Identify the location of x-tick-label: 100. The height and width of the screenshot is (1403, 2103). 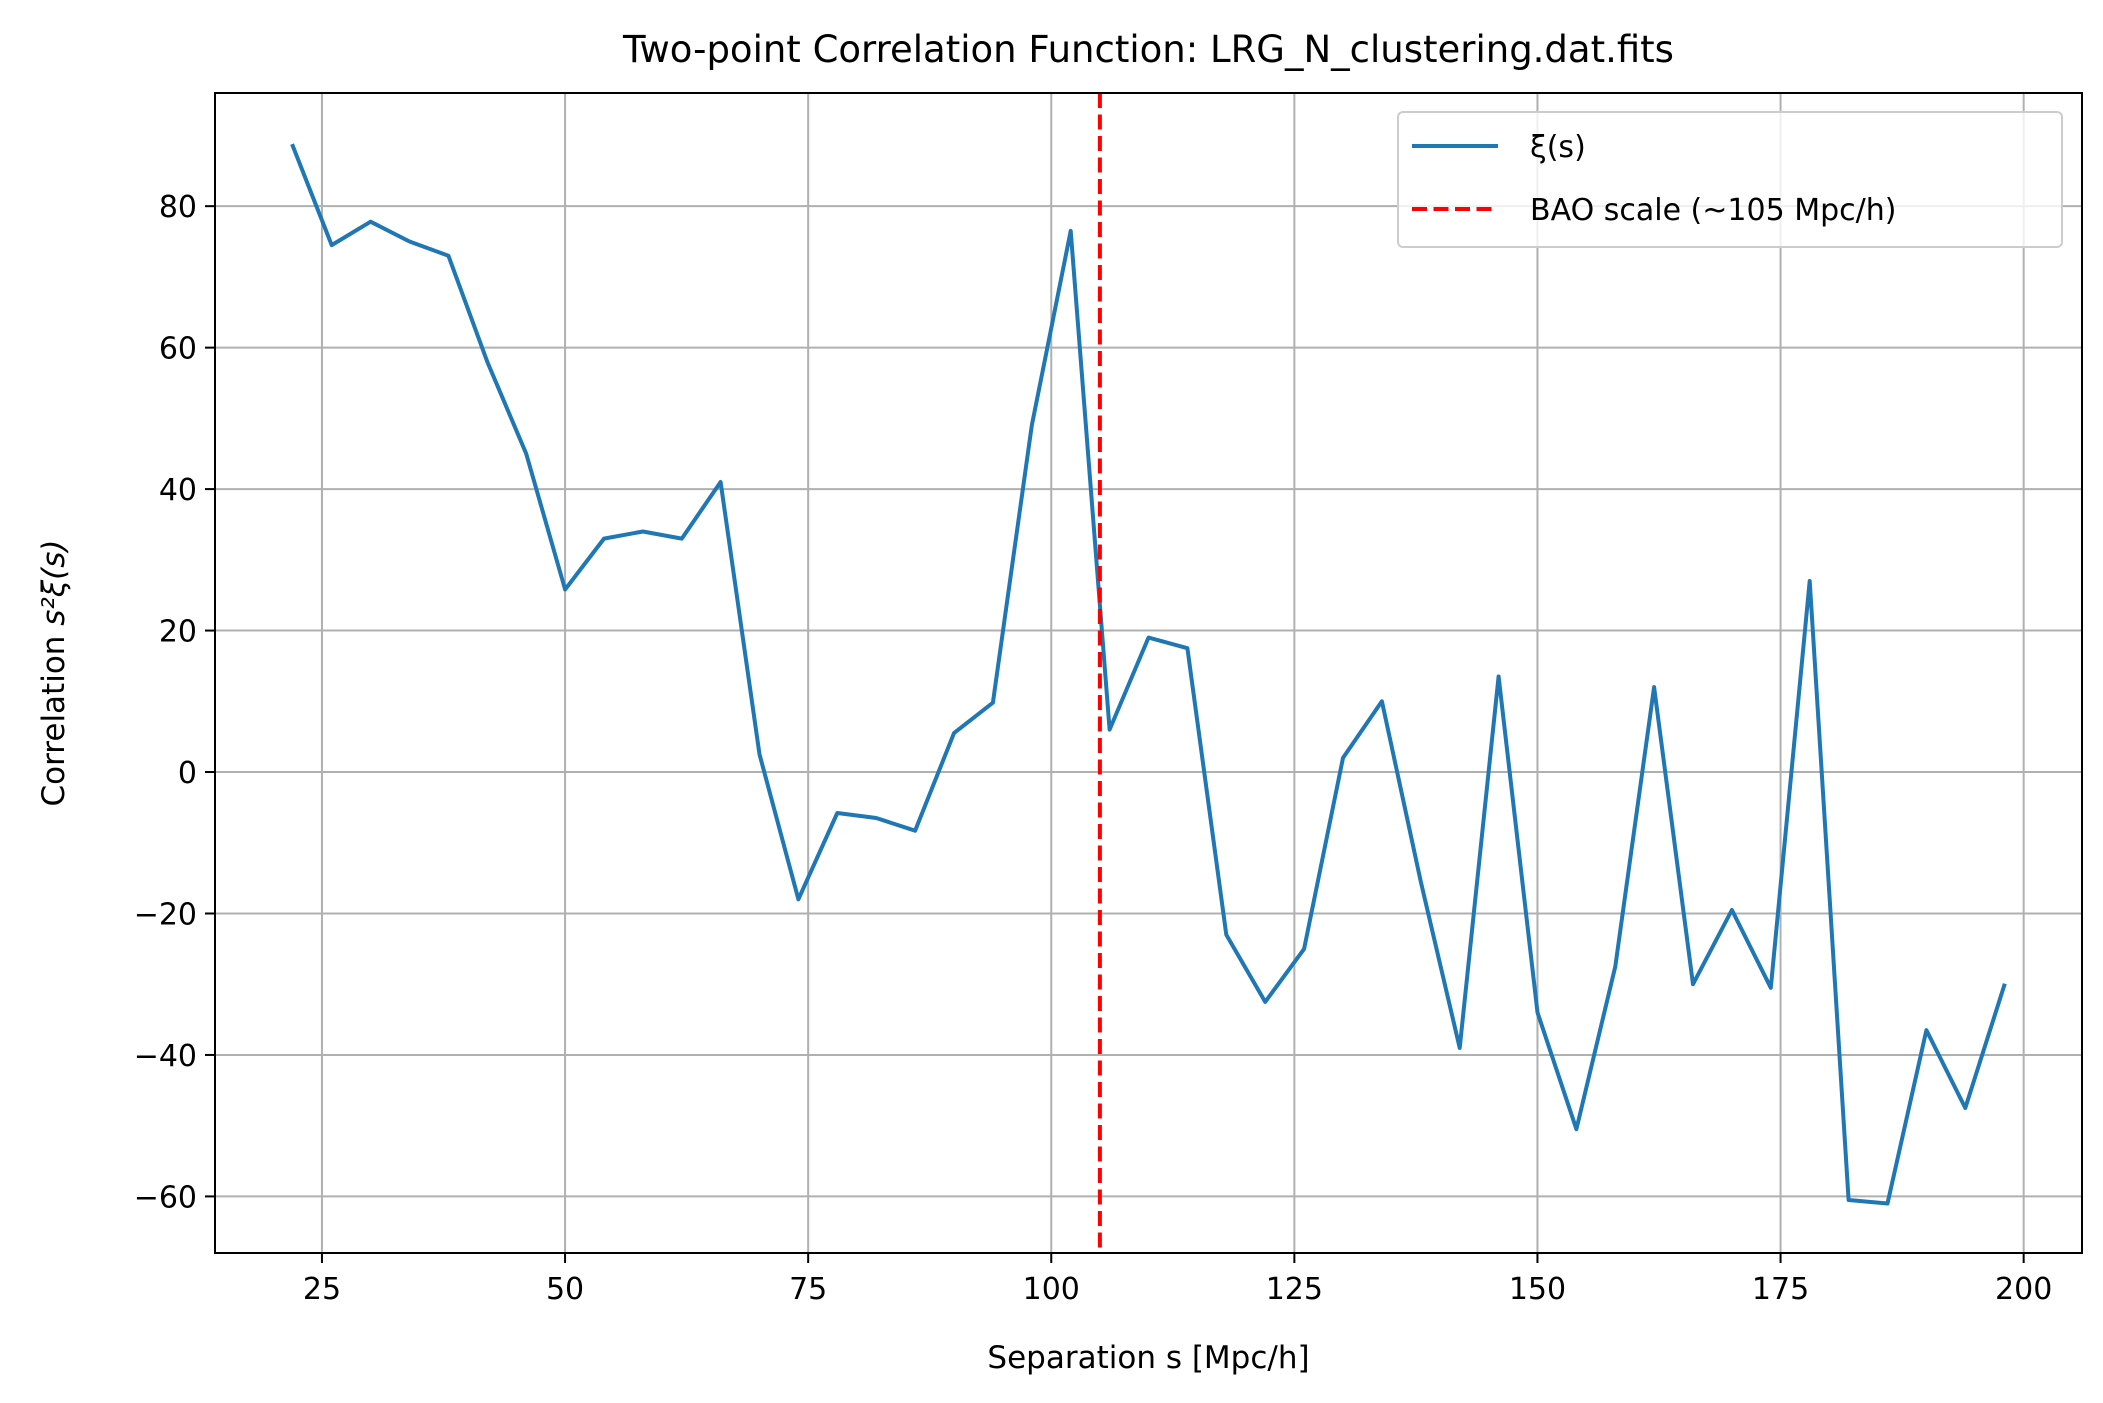
(1051, 1289).